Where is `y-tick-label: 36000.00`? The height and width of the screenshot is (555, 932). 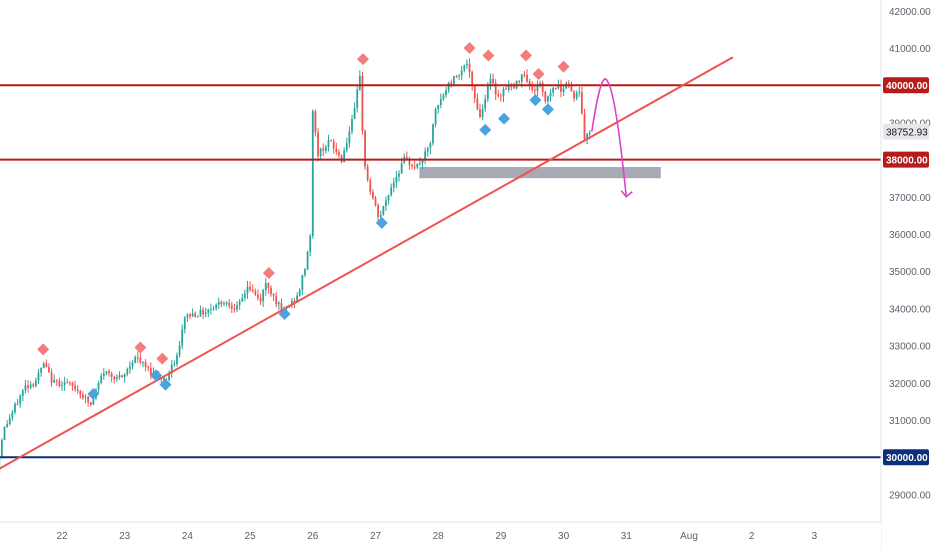 y-tick-label: 36000.00 is located at coordinates (910, 235).